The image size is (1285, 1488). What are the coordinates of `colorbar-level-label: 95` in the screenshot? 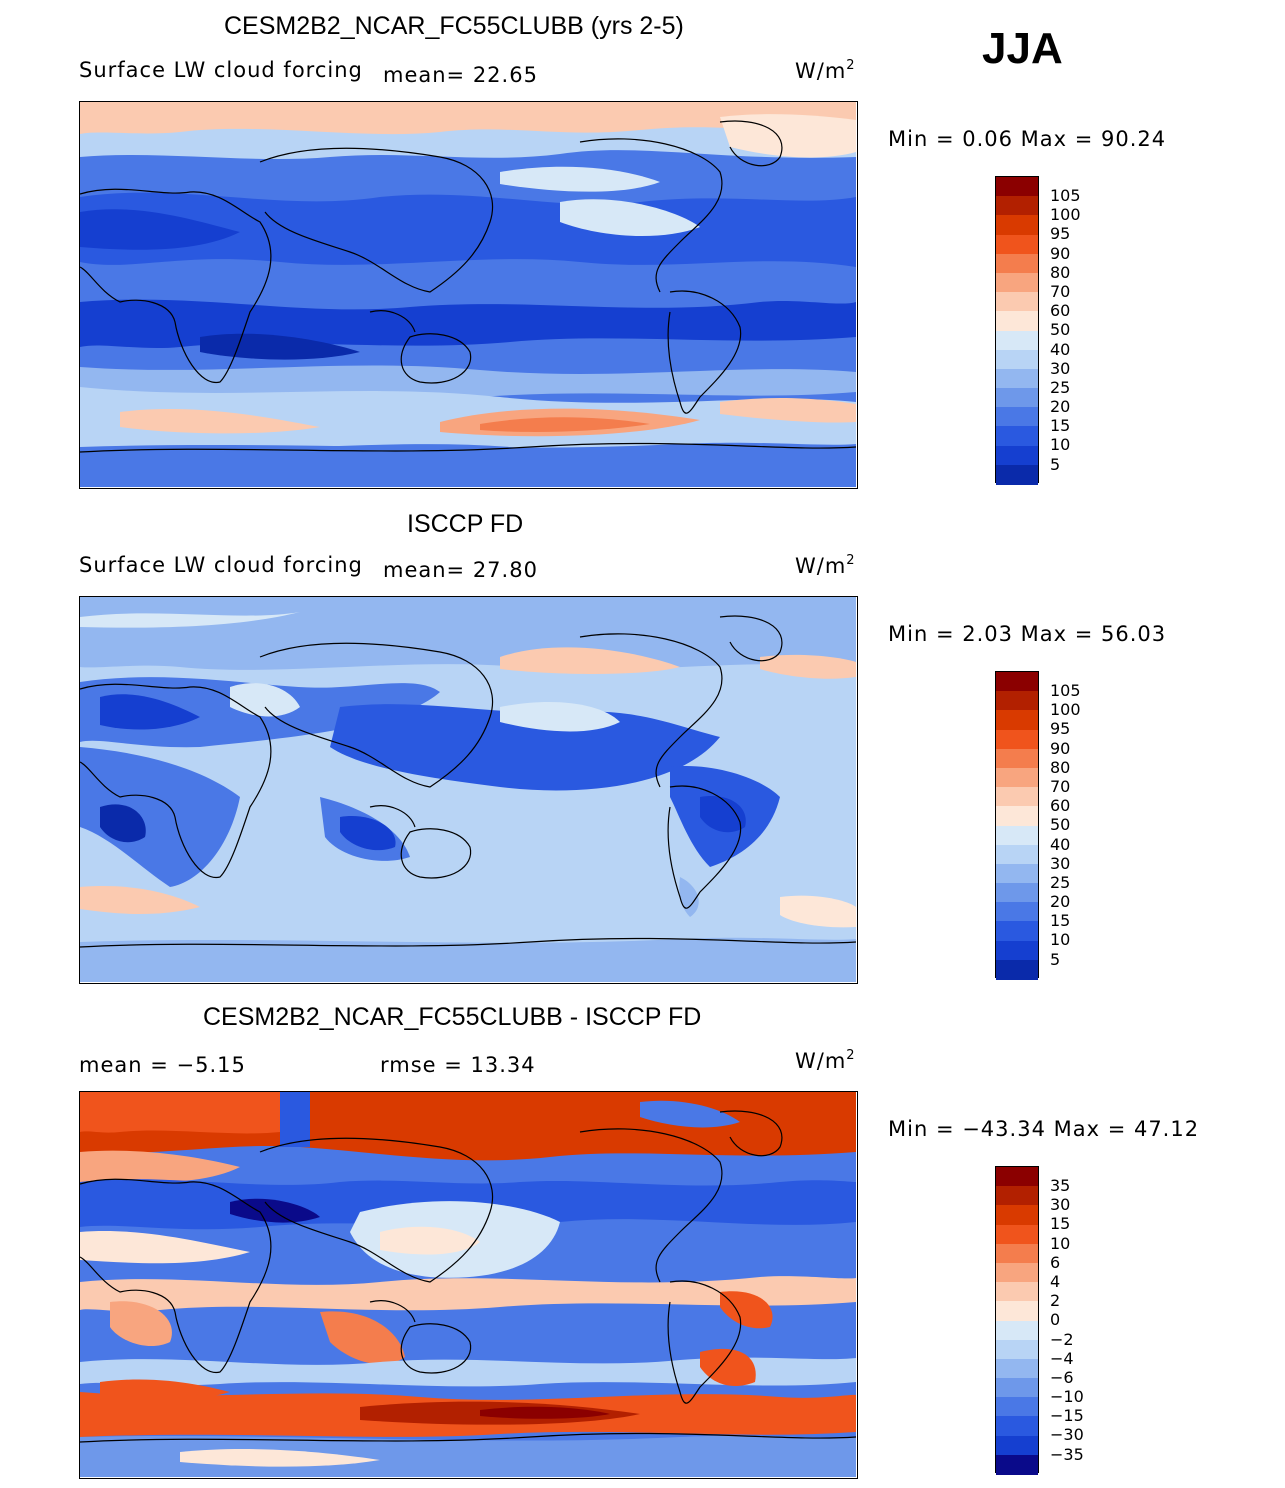 It's located at (1060, 234).